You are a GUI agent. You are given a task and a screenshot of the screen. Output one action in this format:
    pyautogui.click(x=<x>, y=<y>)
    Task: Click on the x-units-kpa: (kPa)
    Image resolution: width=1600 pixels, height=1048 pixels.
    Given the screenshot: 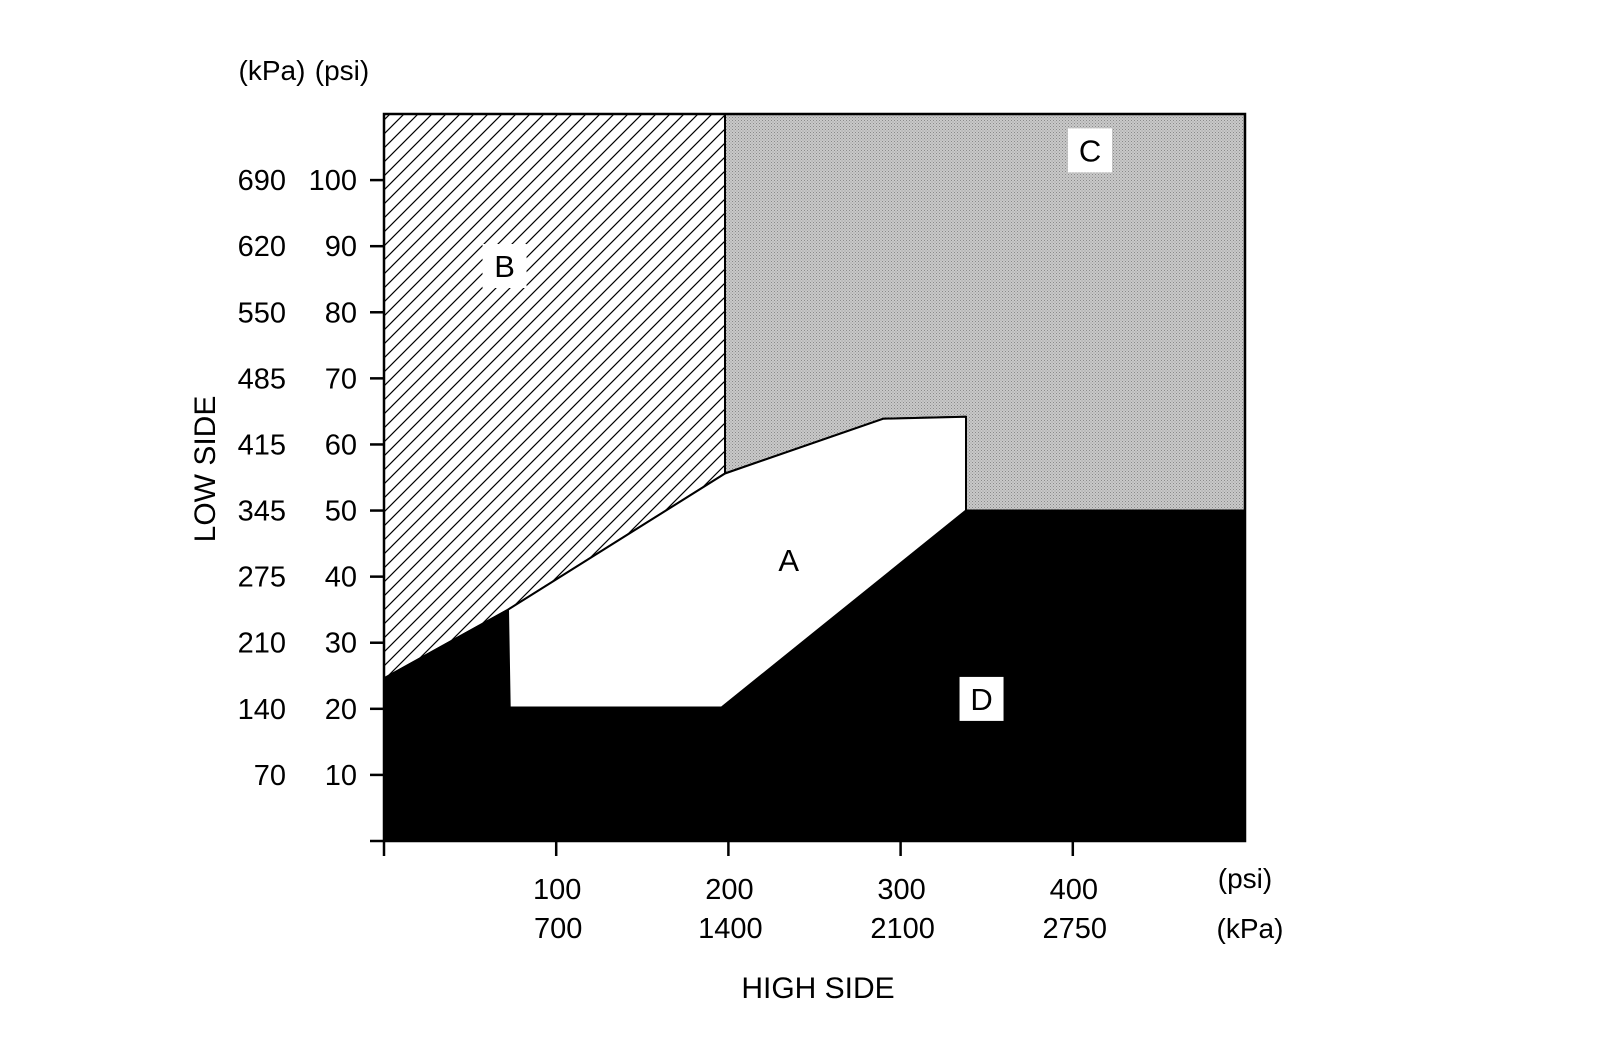 What is the action you would take?
    pyautogui.click(x=1250, y=928)
    